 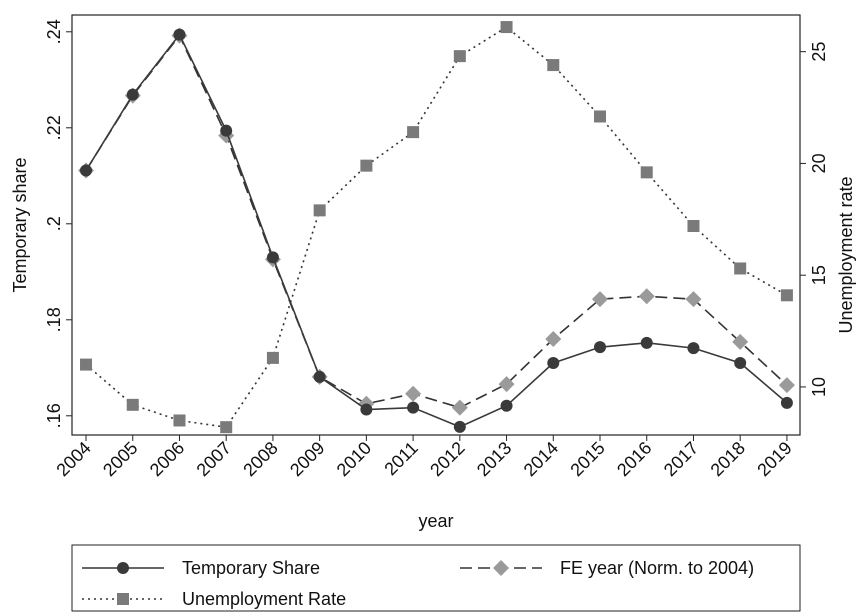 What do you see at coordinates (634, 459) in the screenshot?
I see `x-tick-label: 2016` at bounding box center [634, 459].